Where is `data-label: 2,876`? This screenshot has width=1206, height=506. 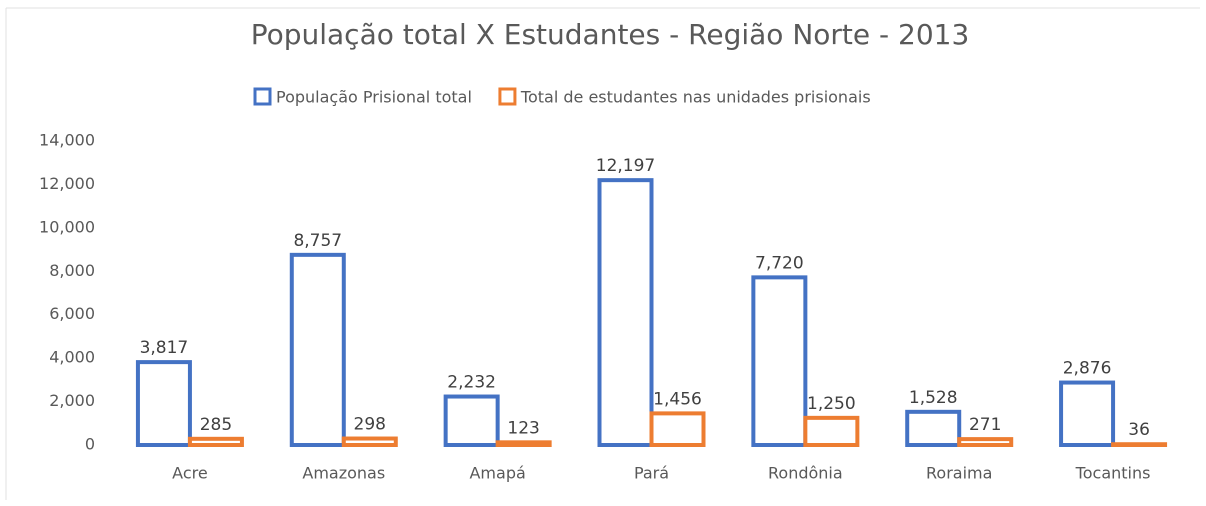 data-label: 2,876 is located at coordinates (1087, 369).